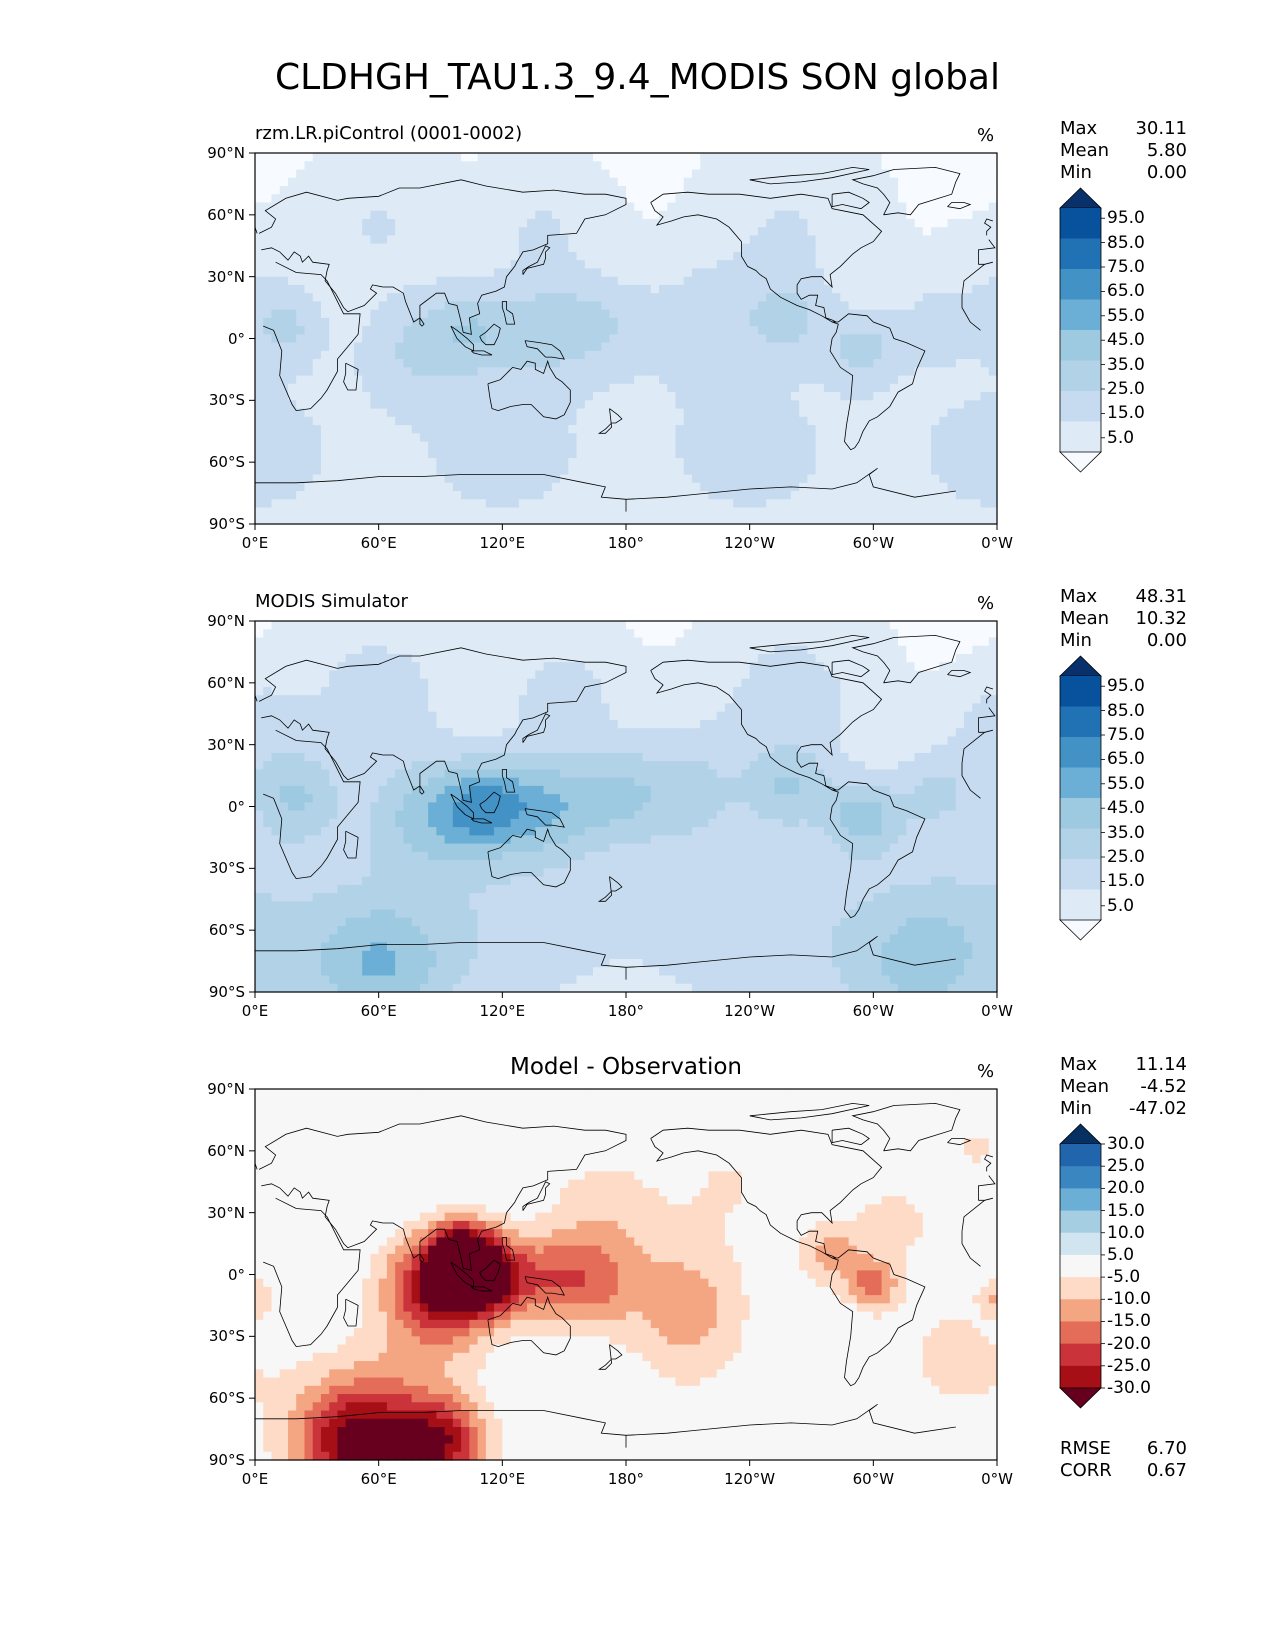  Describe the element at coordinates (1129, 1343) in the screenshot. I see `colorbar-tick-label: -20.0` at that location.